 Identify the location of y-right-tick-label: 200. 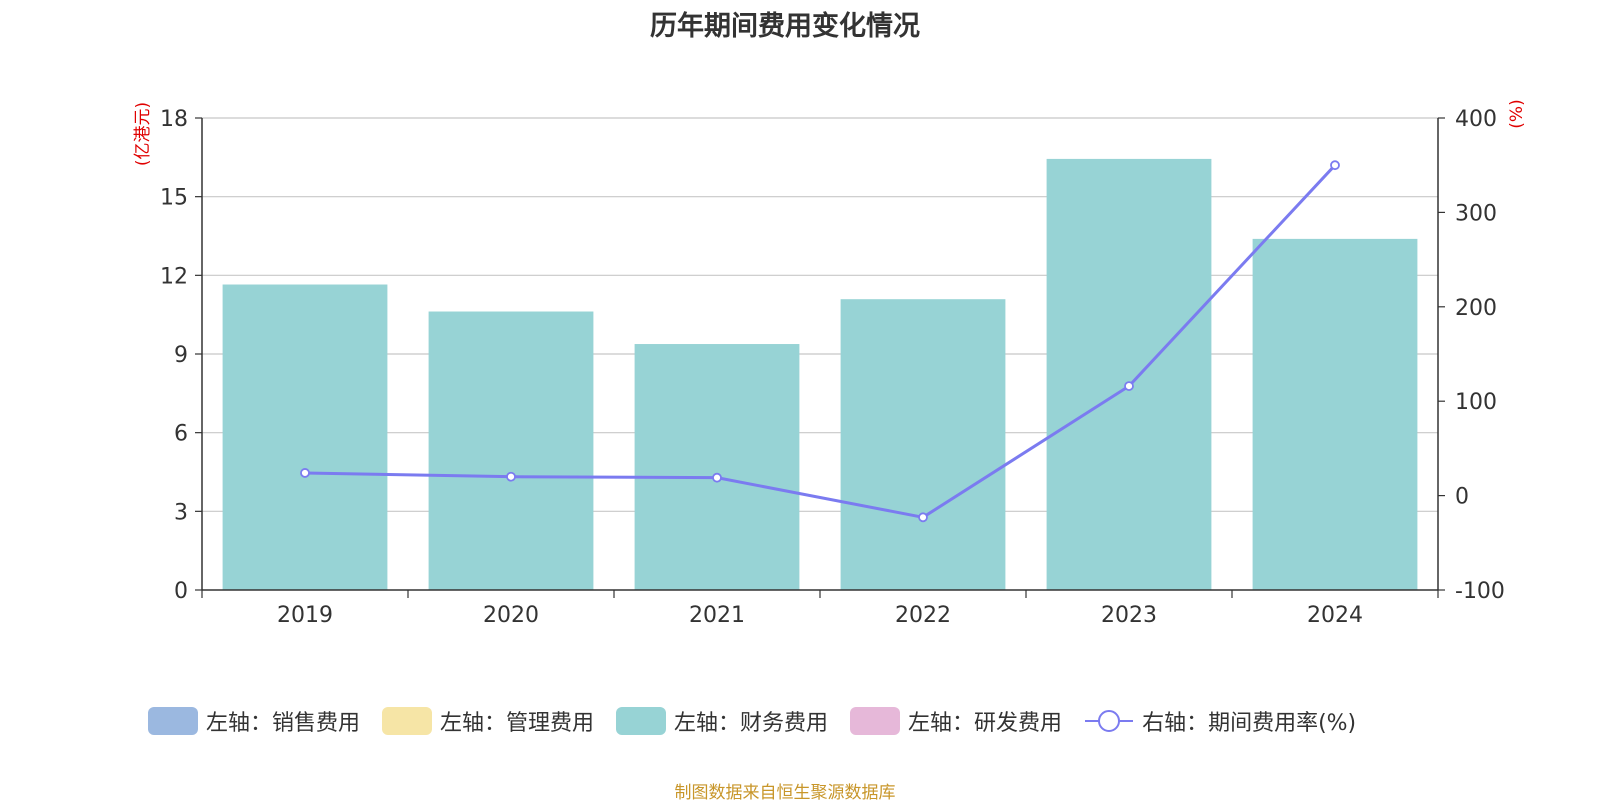
(1476, 308).